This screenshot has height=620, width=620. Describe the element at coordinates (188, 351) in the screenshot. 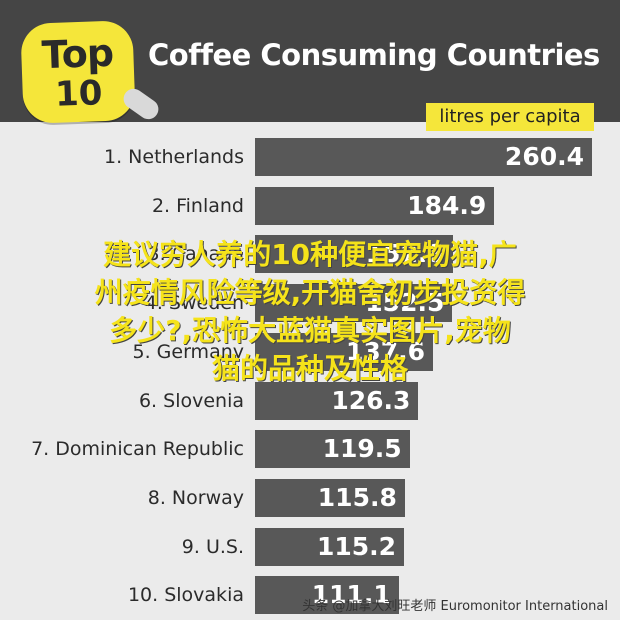

I see `bar-category-label: 5. Germany` at that location.